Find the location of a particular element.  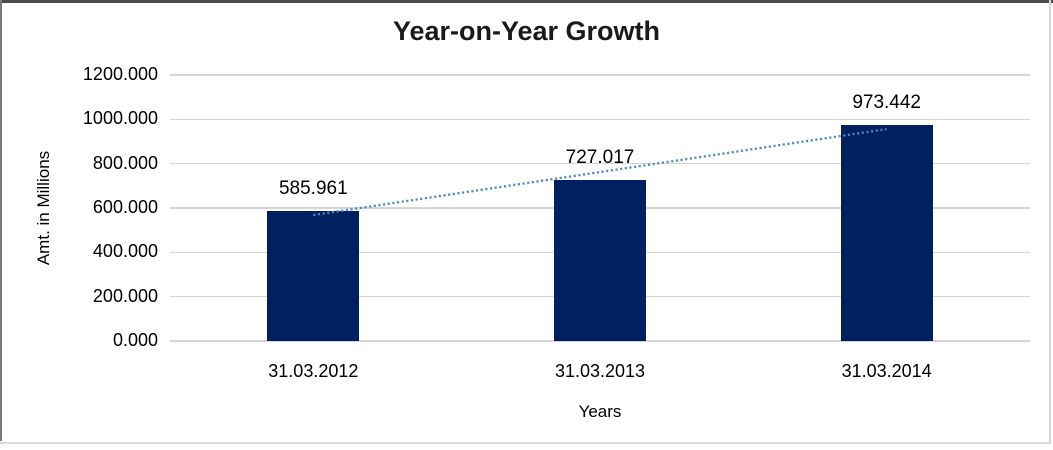

frame-border-left is located at coordinates (1, 220).